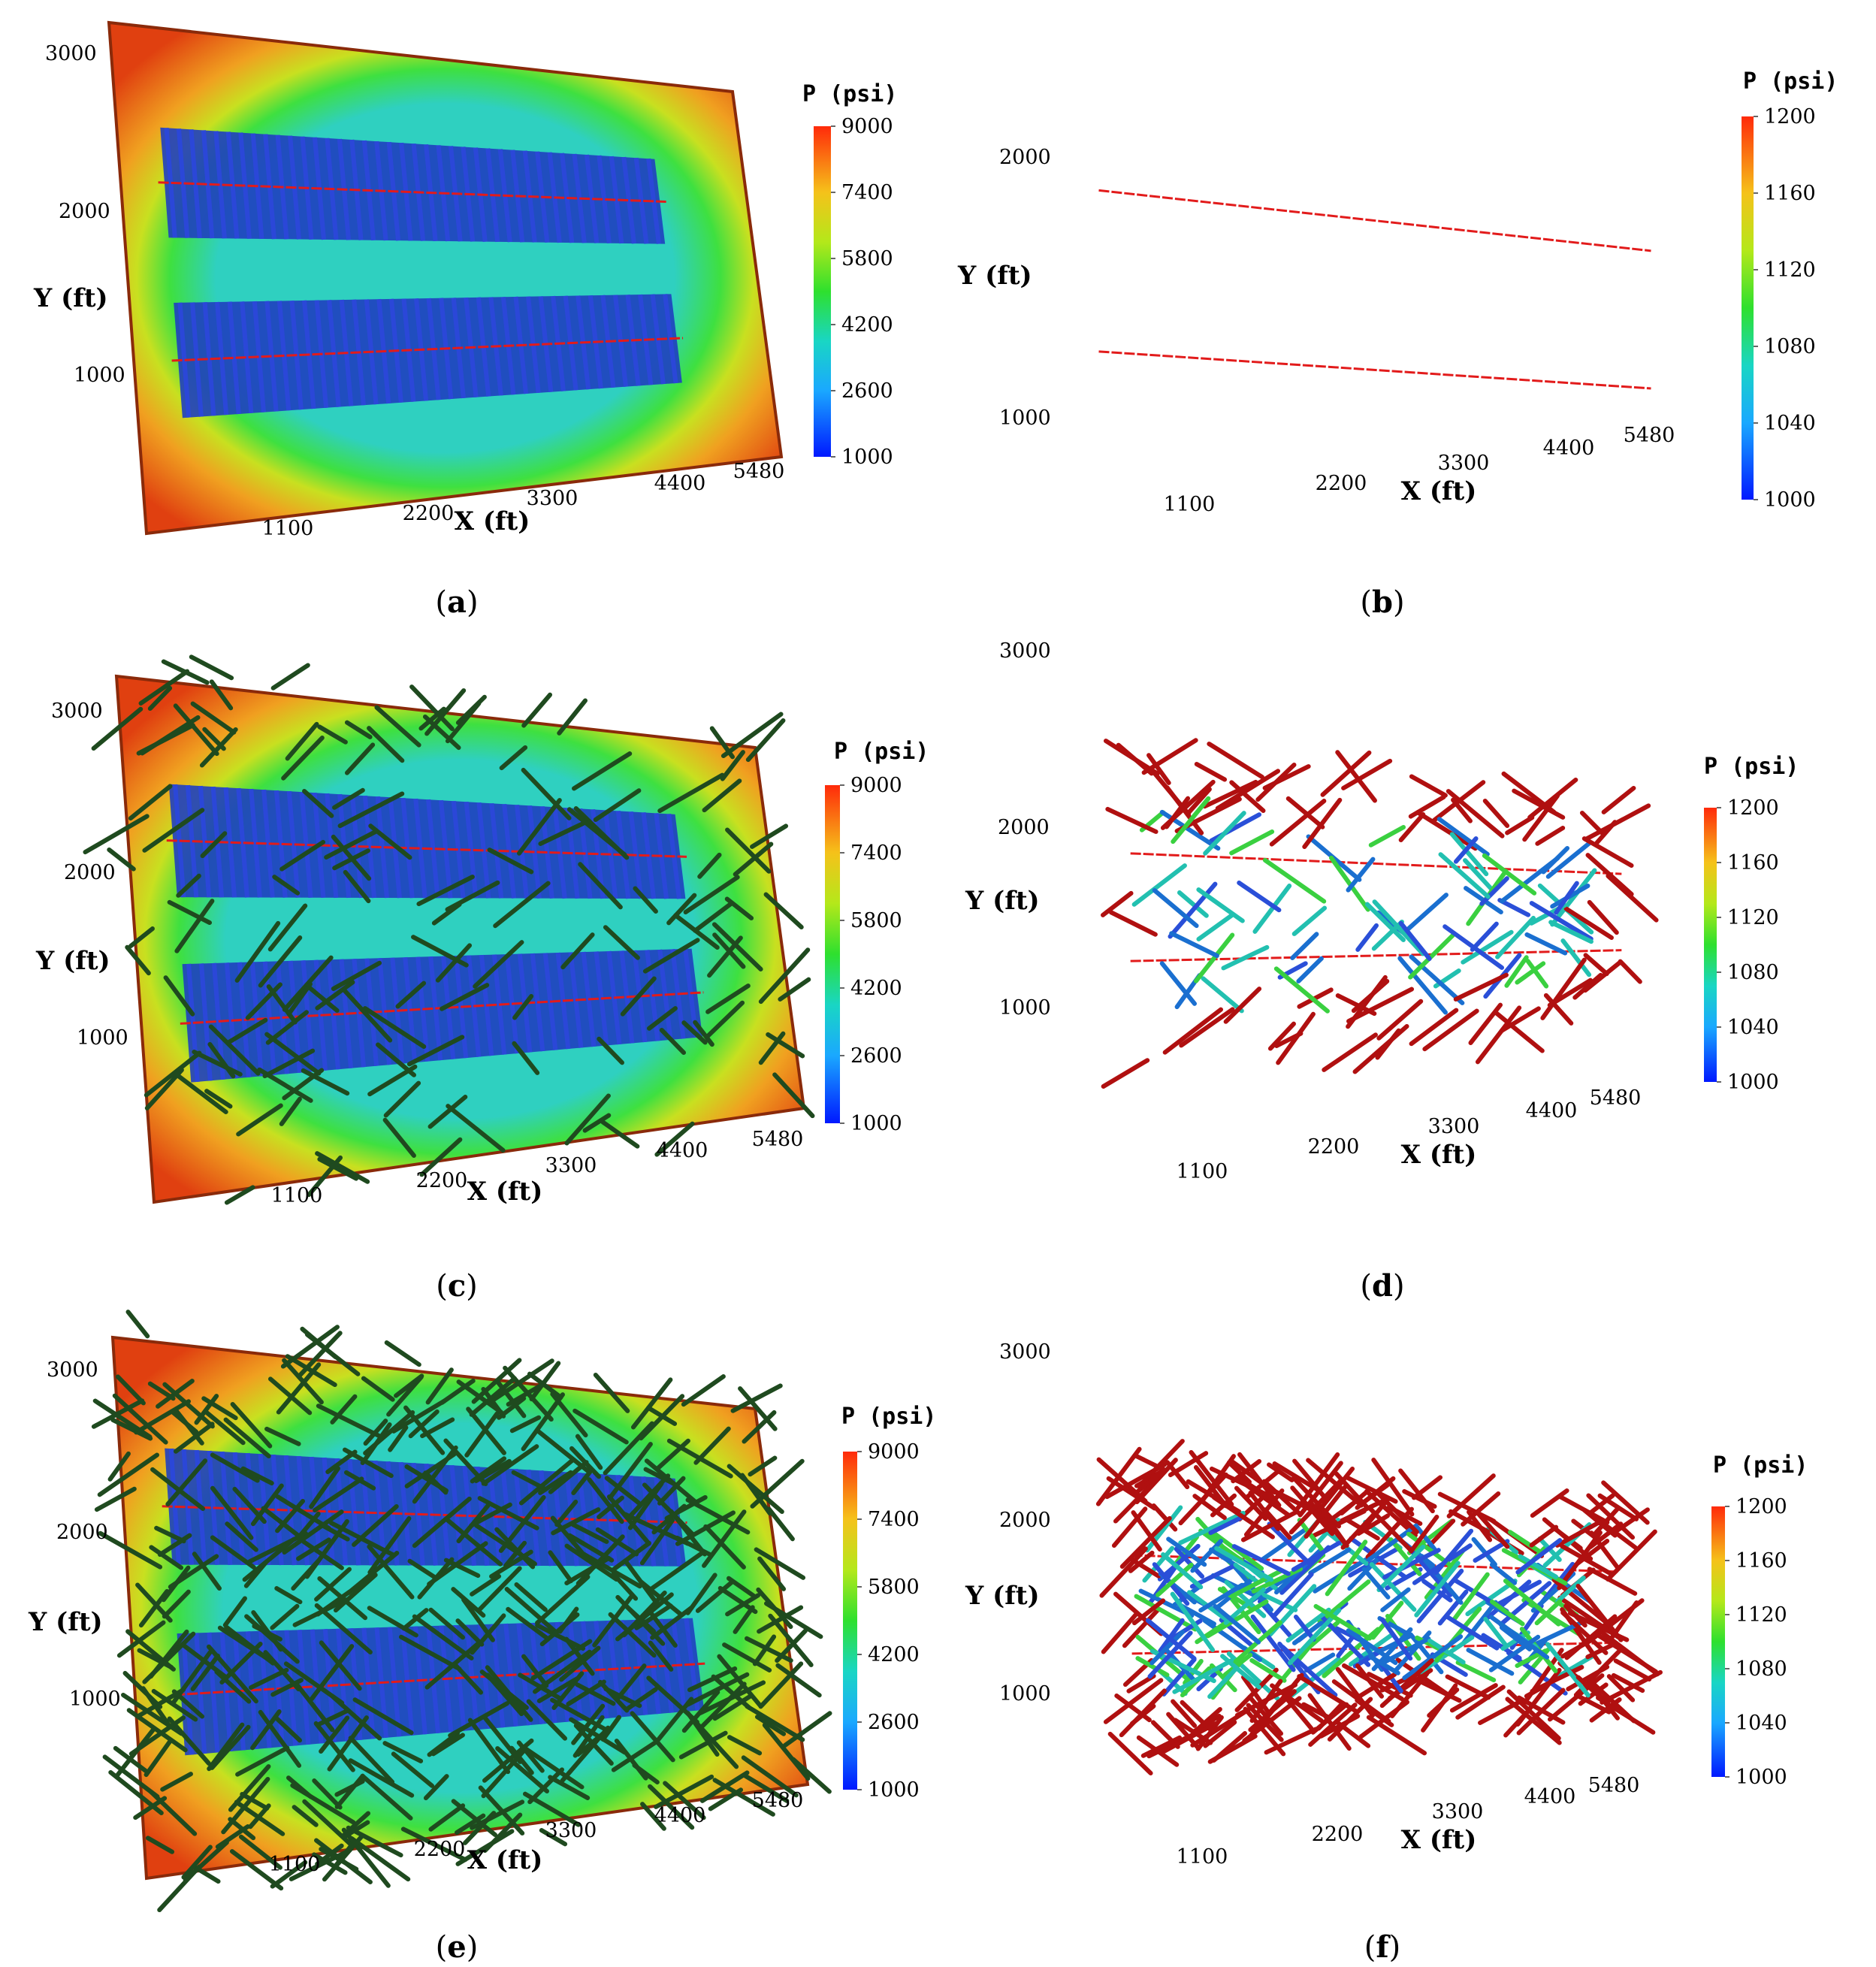 The width and height of the screenshot is (1876, 1967). Describe the element at coordinates (867, 192) in the screenshot. I see `colorbar-tick-label: 7400` at that location.